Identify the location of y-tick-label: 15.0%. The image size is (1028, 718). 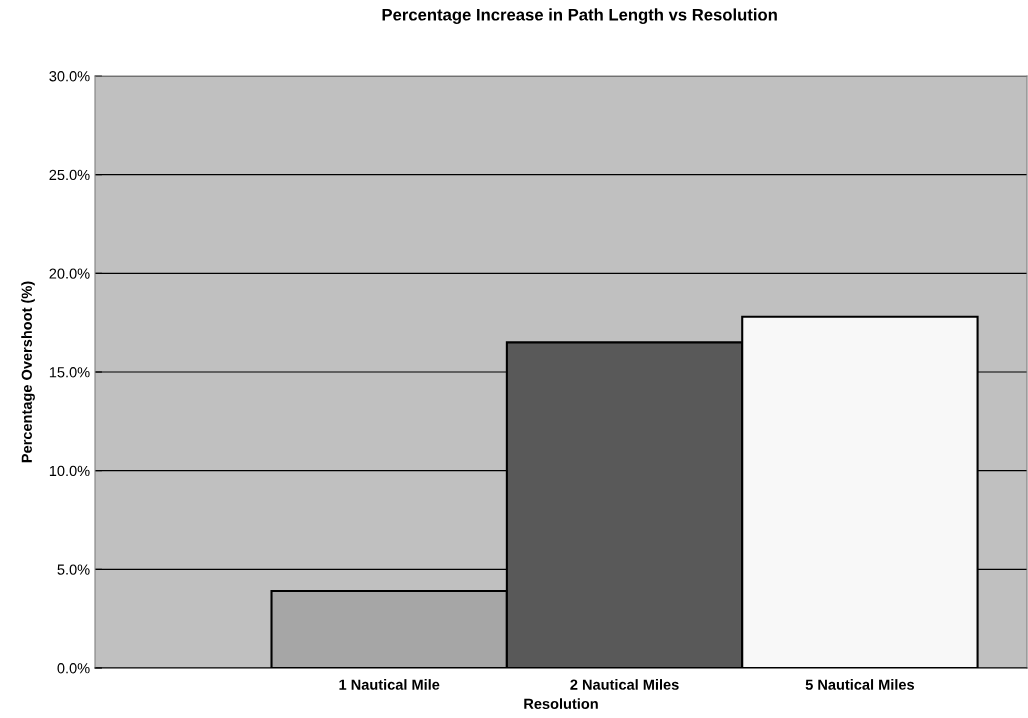
(69, 372).